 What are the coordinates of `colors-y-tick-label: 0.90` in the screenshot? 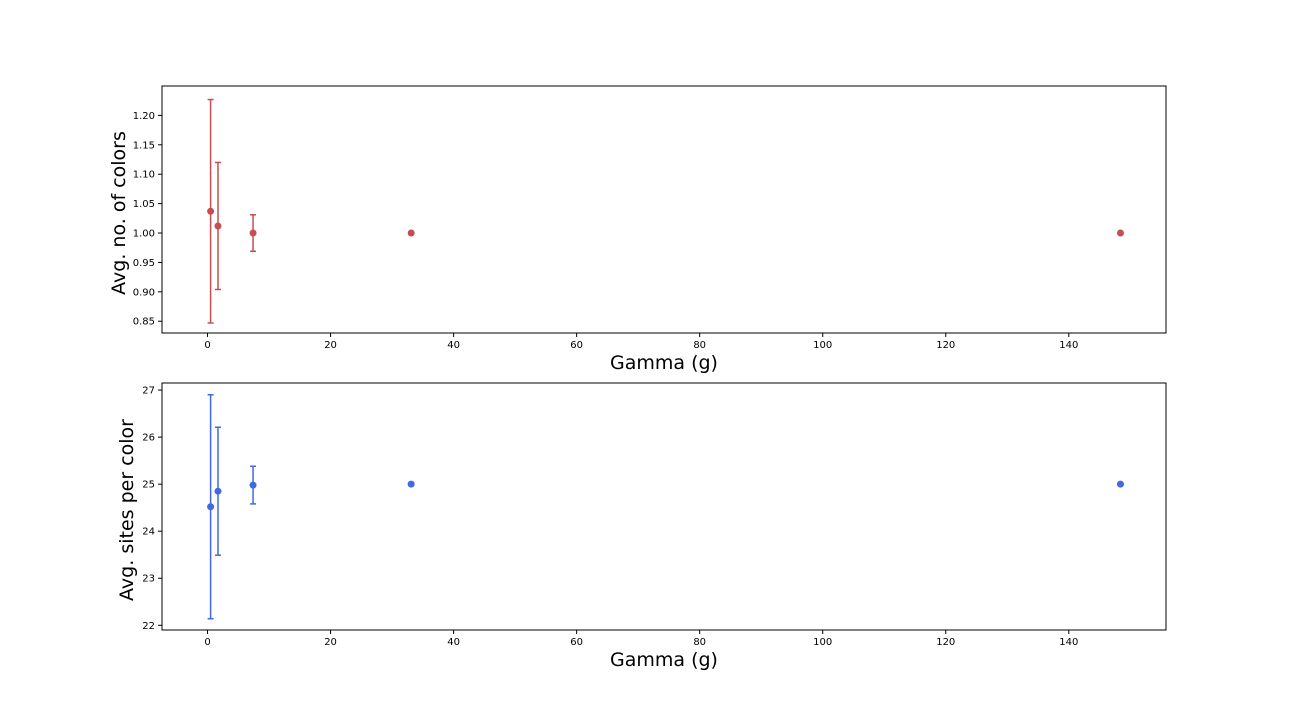 It's located at (144, 292).